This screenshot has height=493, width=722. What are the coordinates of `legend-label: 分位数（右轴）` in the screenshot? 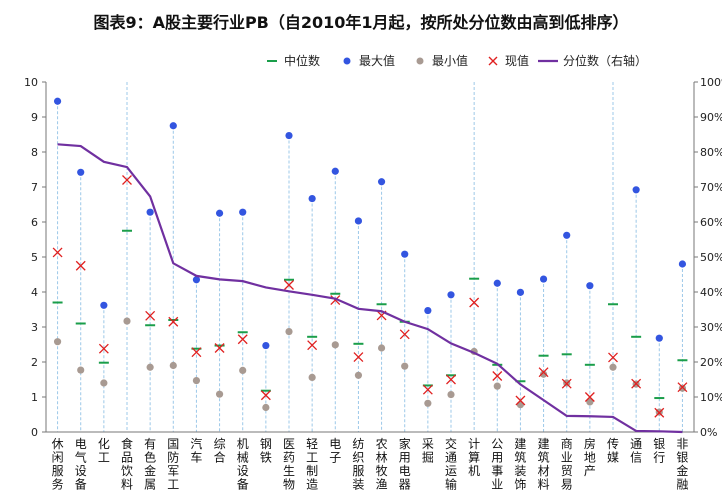 It's located at (605, 60).